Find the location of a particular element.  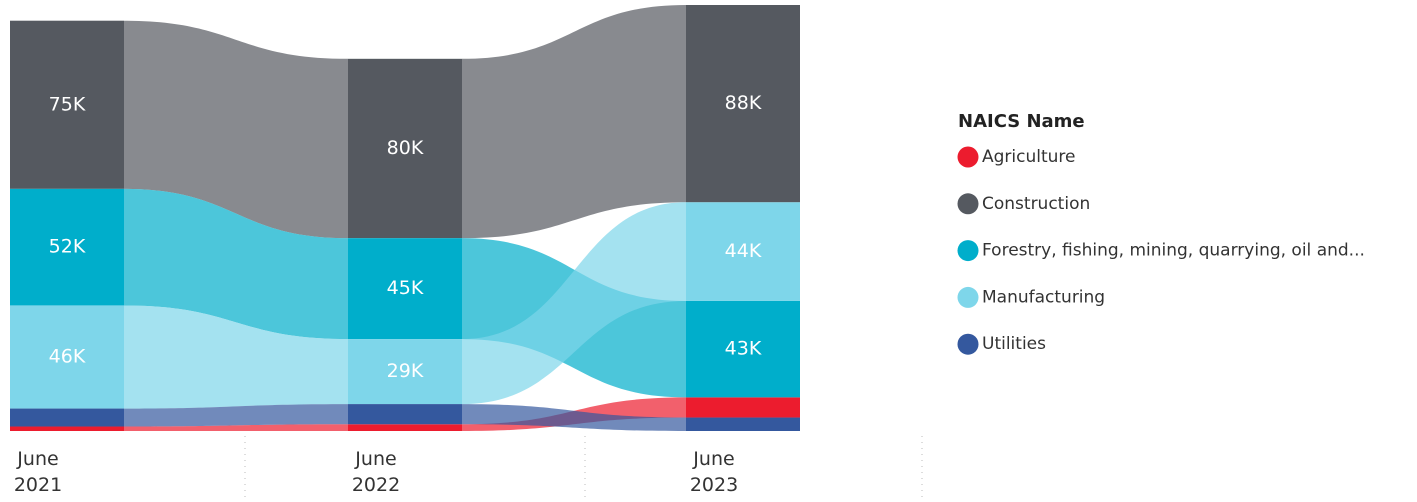

data-label: 29K is located at coordinates (405, 371).